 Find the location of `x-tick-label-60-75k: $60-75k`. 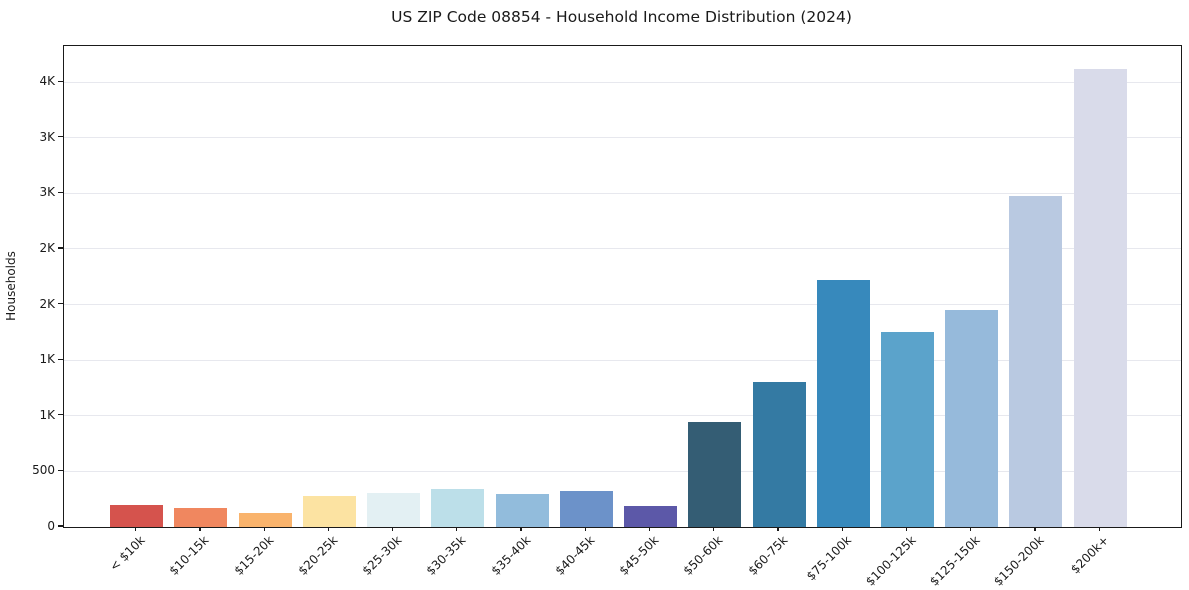

x-tick-label-60-75k: $60-75k is located at coordinates (767, 555).